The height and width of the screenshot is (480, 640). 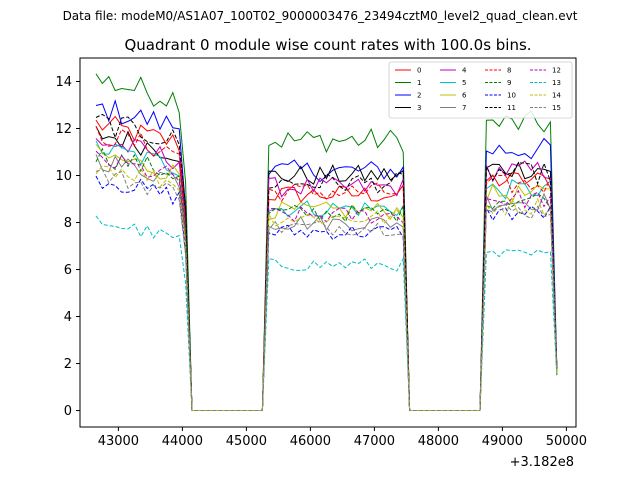 What do you see at coordinates (419, 83) in the screenshot?
I see `legend-label-1: 1` at bounding box center [419, 83].